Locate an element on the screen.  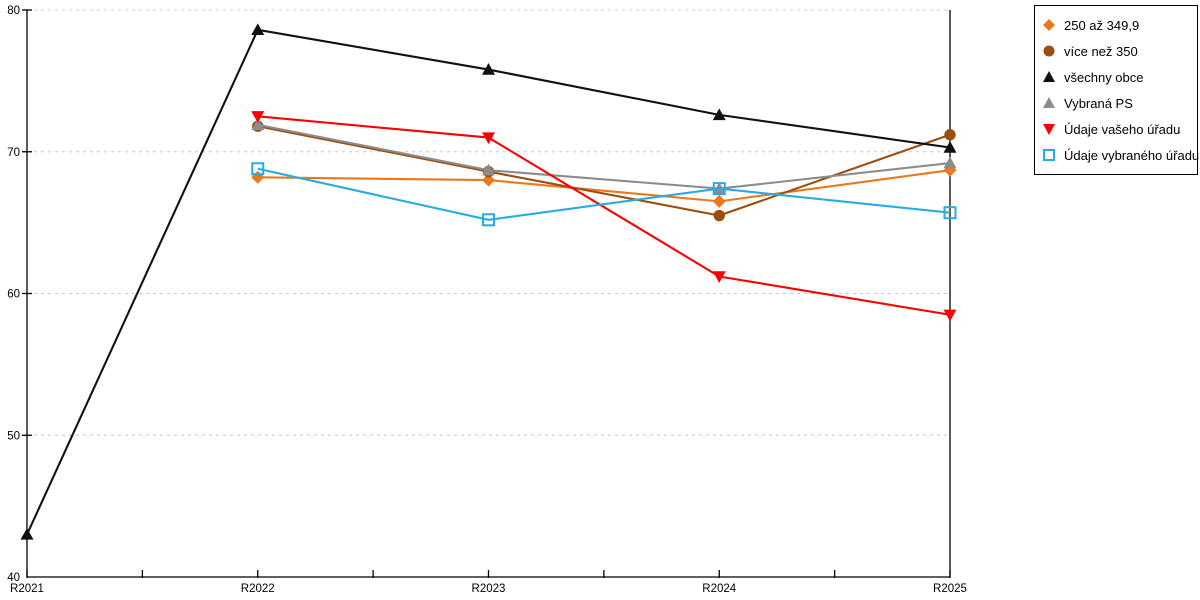
svg-text: R2021 is located at coordinates (27, 589).